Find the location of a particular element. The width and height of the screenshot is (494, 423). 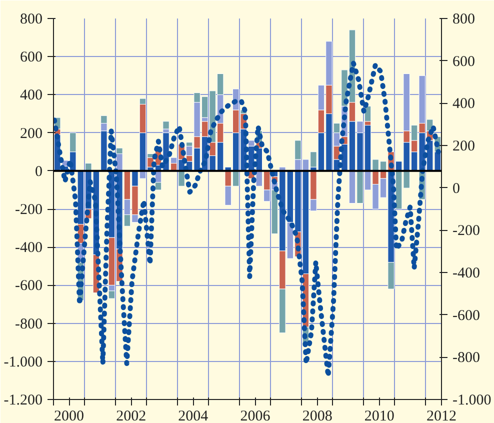

y-tick-label: -800 is located at coordinates (29, 324).